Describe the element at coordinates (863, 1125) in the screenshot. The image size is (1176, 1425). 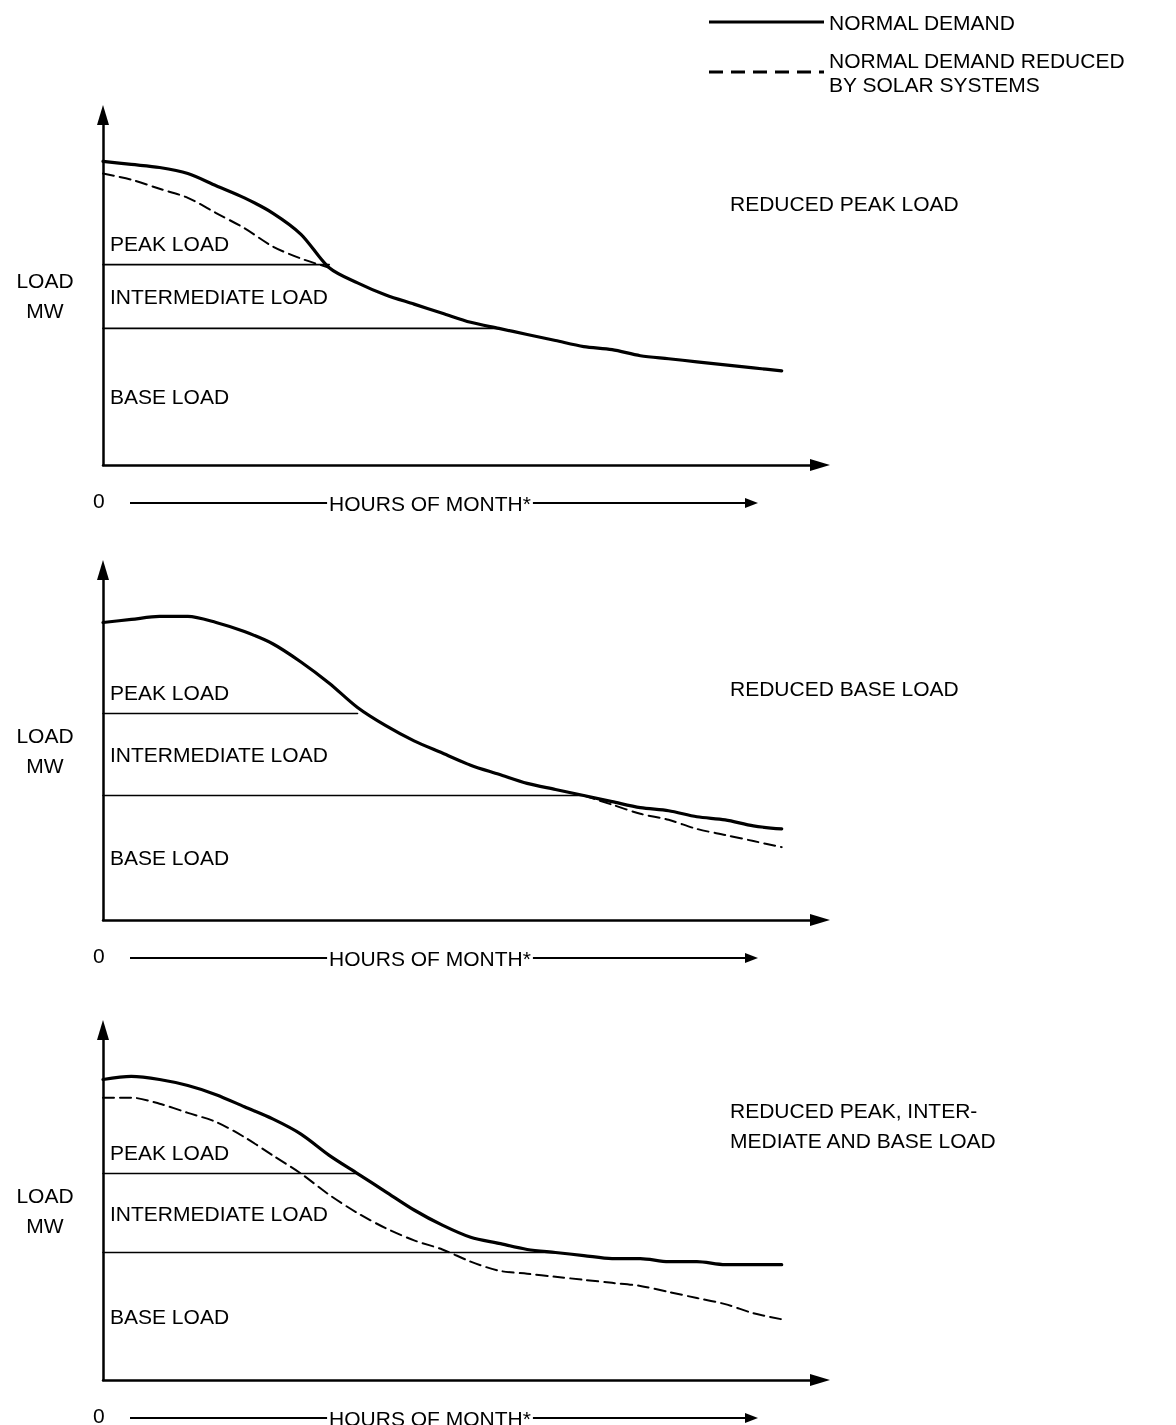
I see `text: REDUCED PEAK, INTER- MEDIATE AND BASE LOAD` at that location.